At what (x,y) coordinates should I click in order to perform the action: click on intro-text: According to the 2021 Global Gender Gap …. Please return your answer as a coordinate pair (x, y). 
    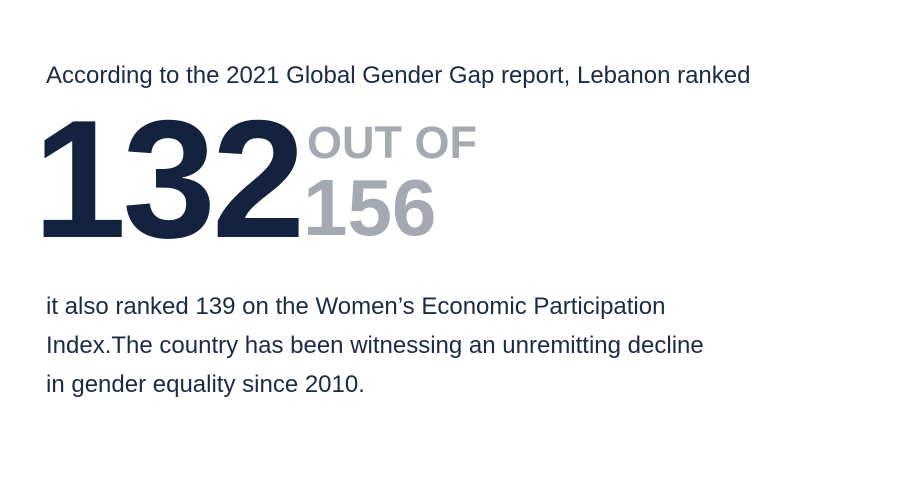
    Looking at the image, I should click on (398, 75).